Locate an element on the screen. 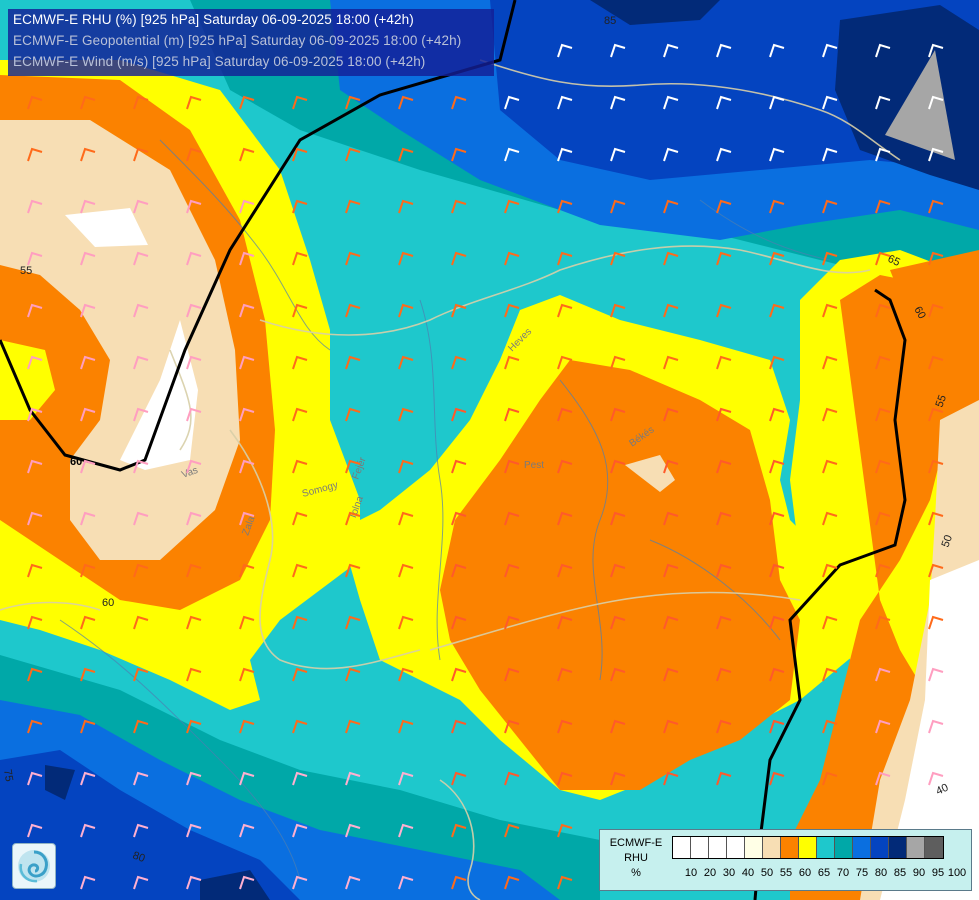 The width and height of the screenshot is (979, 900). contour-label-80: 80 is located at coordinates (139, 857).